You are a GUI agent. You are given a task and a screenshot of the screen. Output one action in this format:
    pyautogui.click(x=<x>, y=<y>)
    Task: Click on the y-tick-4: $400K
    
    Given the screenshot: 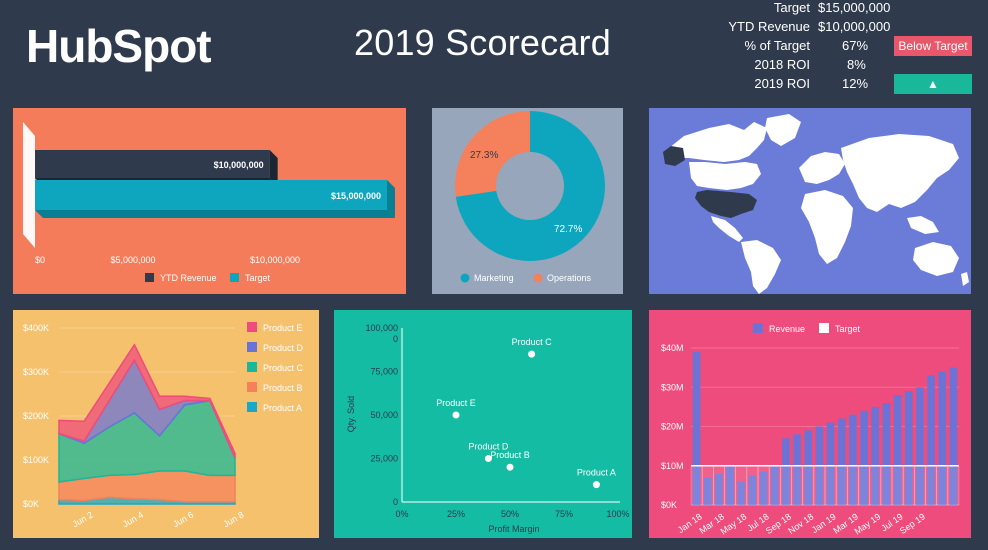 What is the action you would take?
    pyautogui.click(x=36, y=328)
    